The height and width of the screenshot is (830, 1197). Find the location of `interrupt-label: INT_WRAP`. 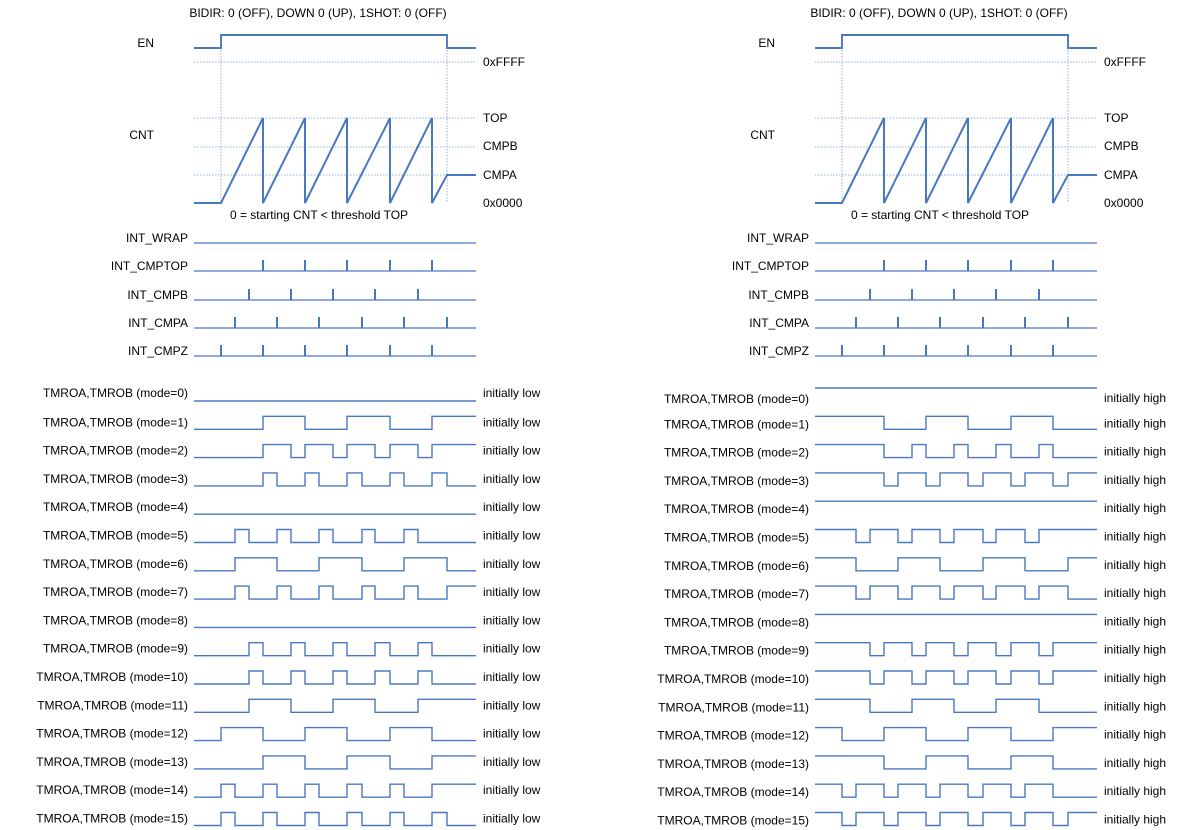

interrupt-label: INT_WRAP is located at coordinates (778, 238).